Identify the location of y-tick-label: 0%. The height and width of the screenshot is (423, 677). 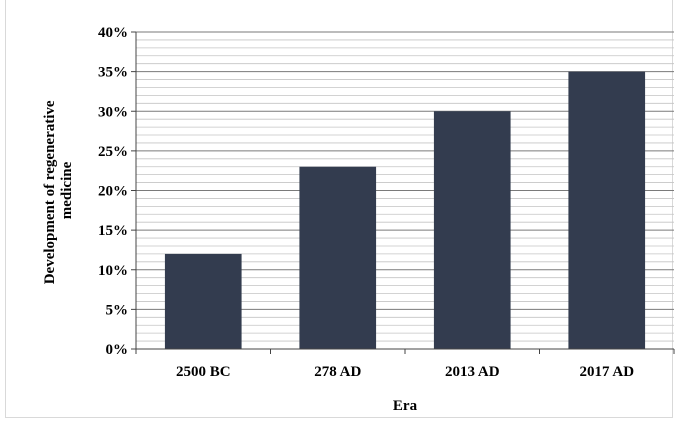
(117, 350).